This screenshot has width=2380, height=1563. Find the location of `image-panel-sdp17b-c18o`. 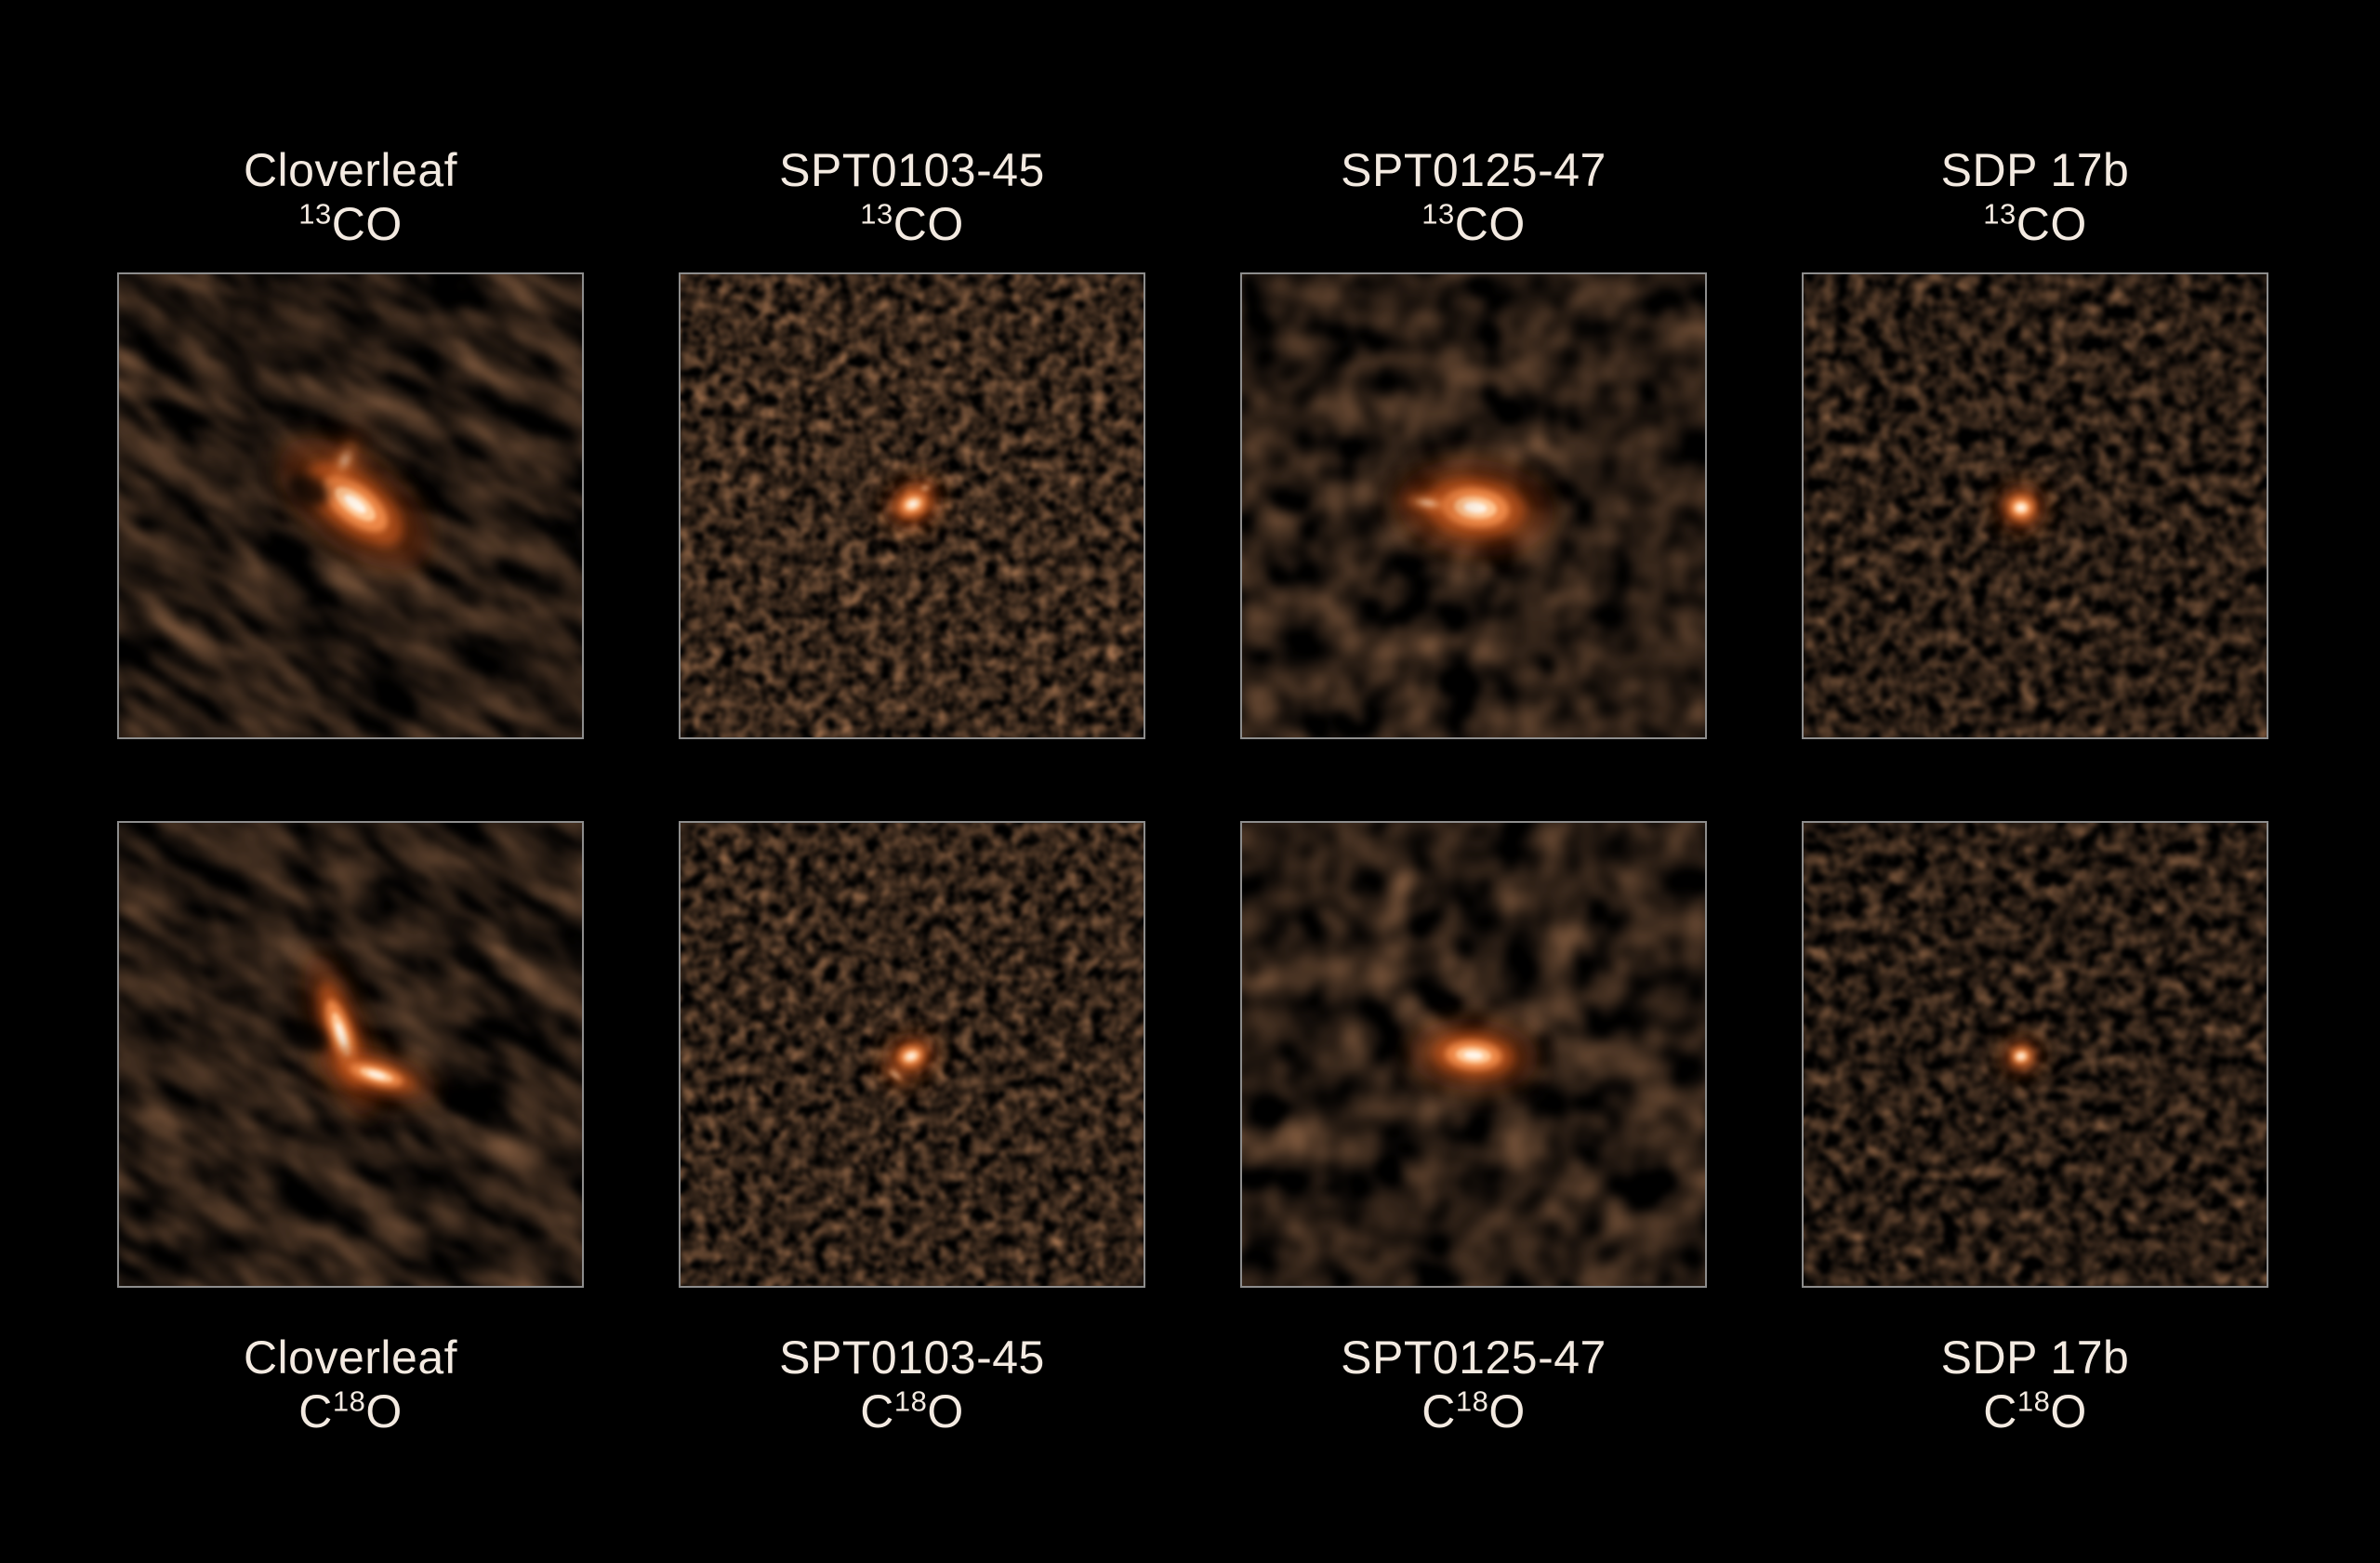

image-panel-sdp17b-c18o is located at coordinates (2035, 1055).